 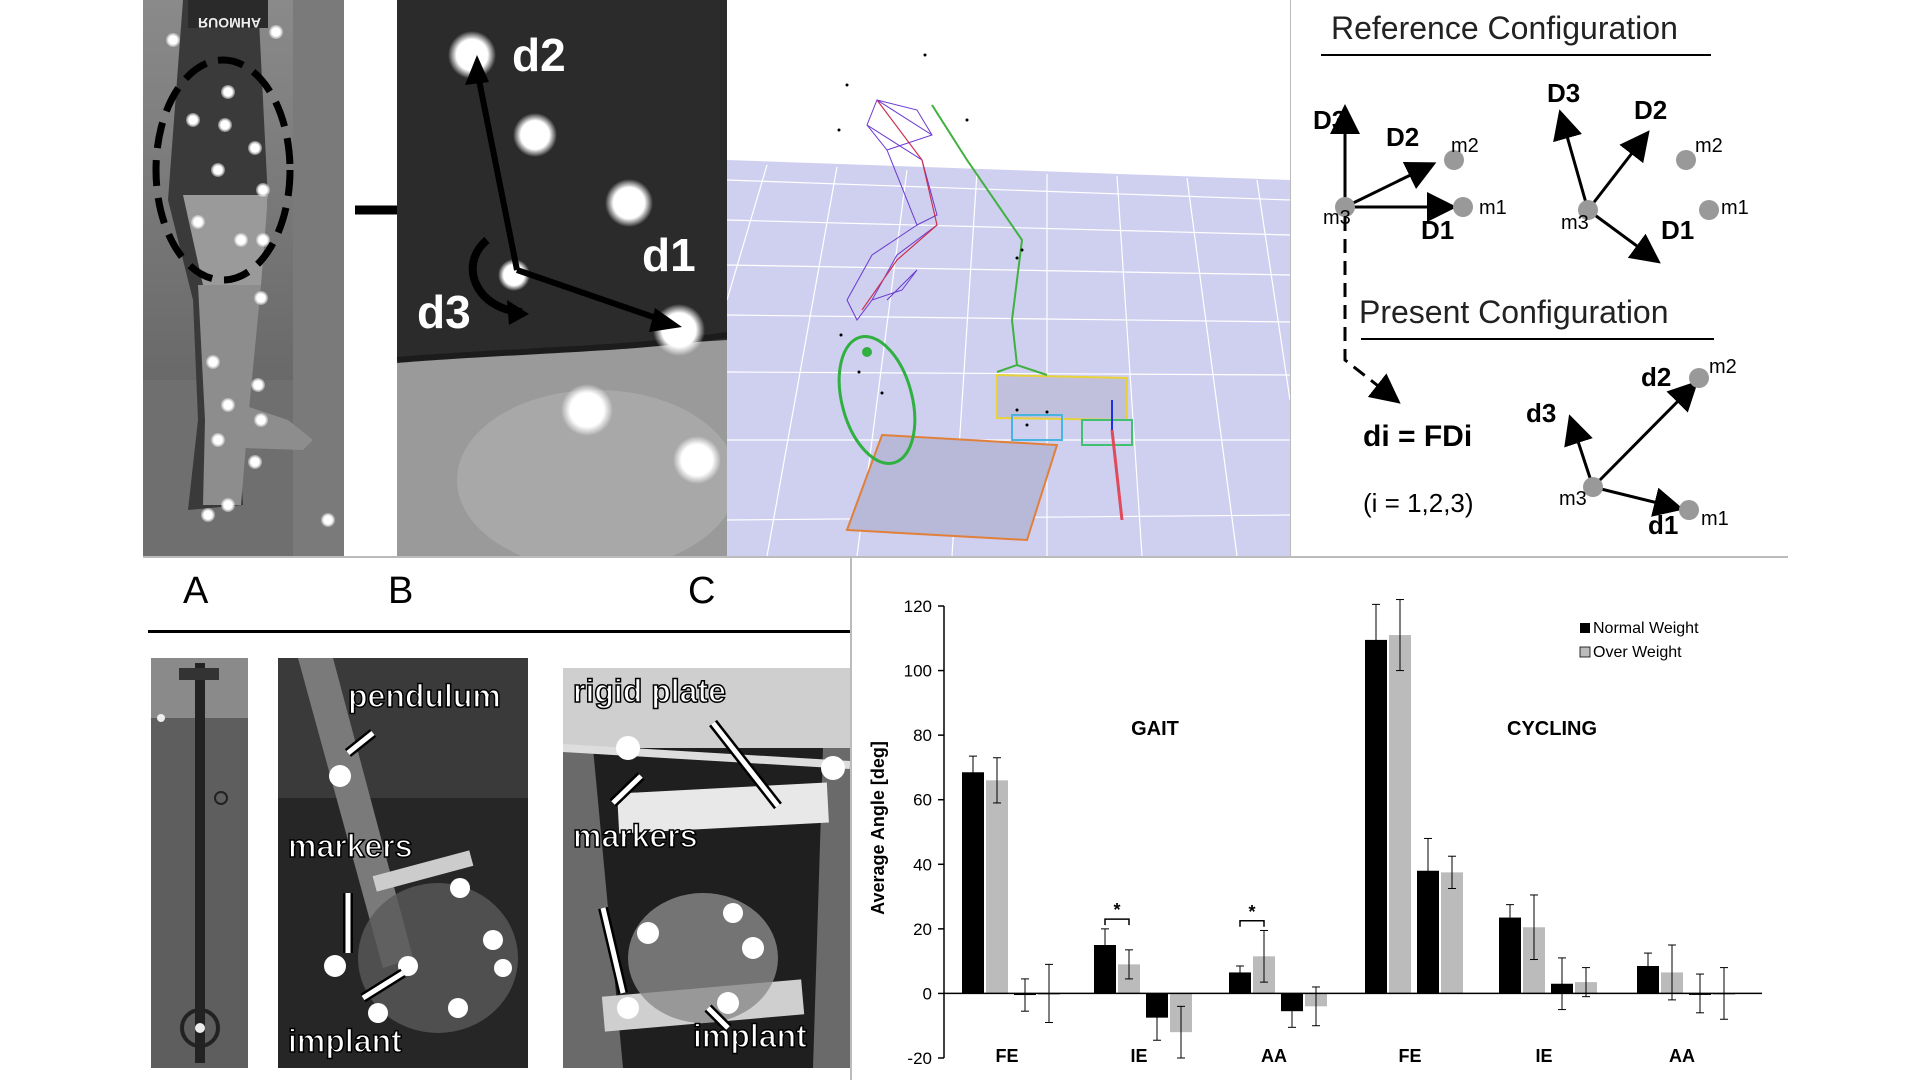 I want to click on group-label-cycling: CYCLING, so click(x=1552, y=729).